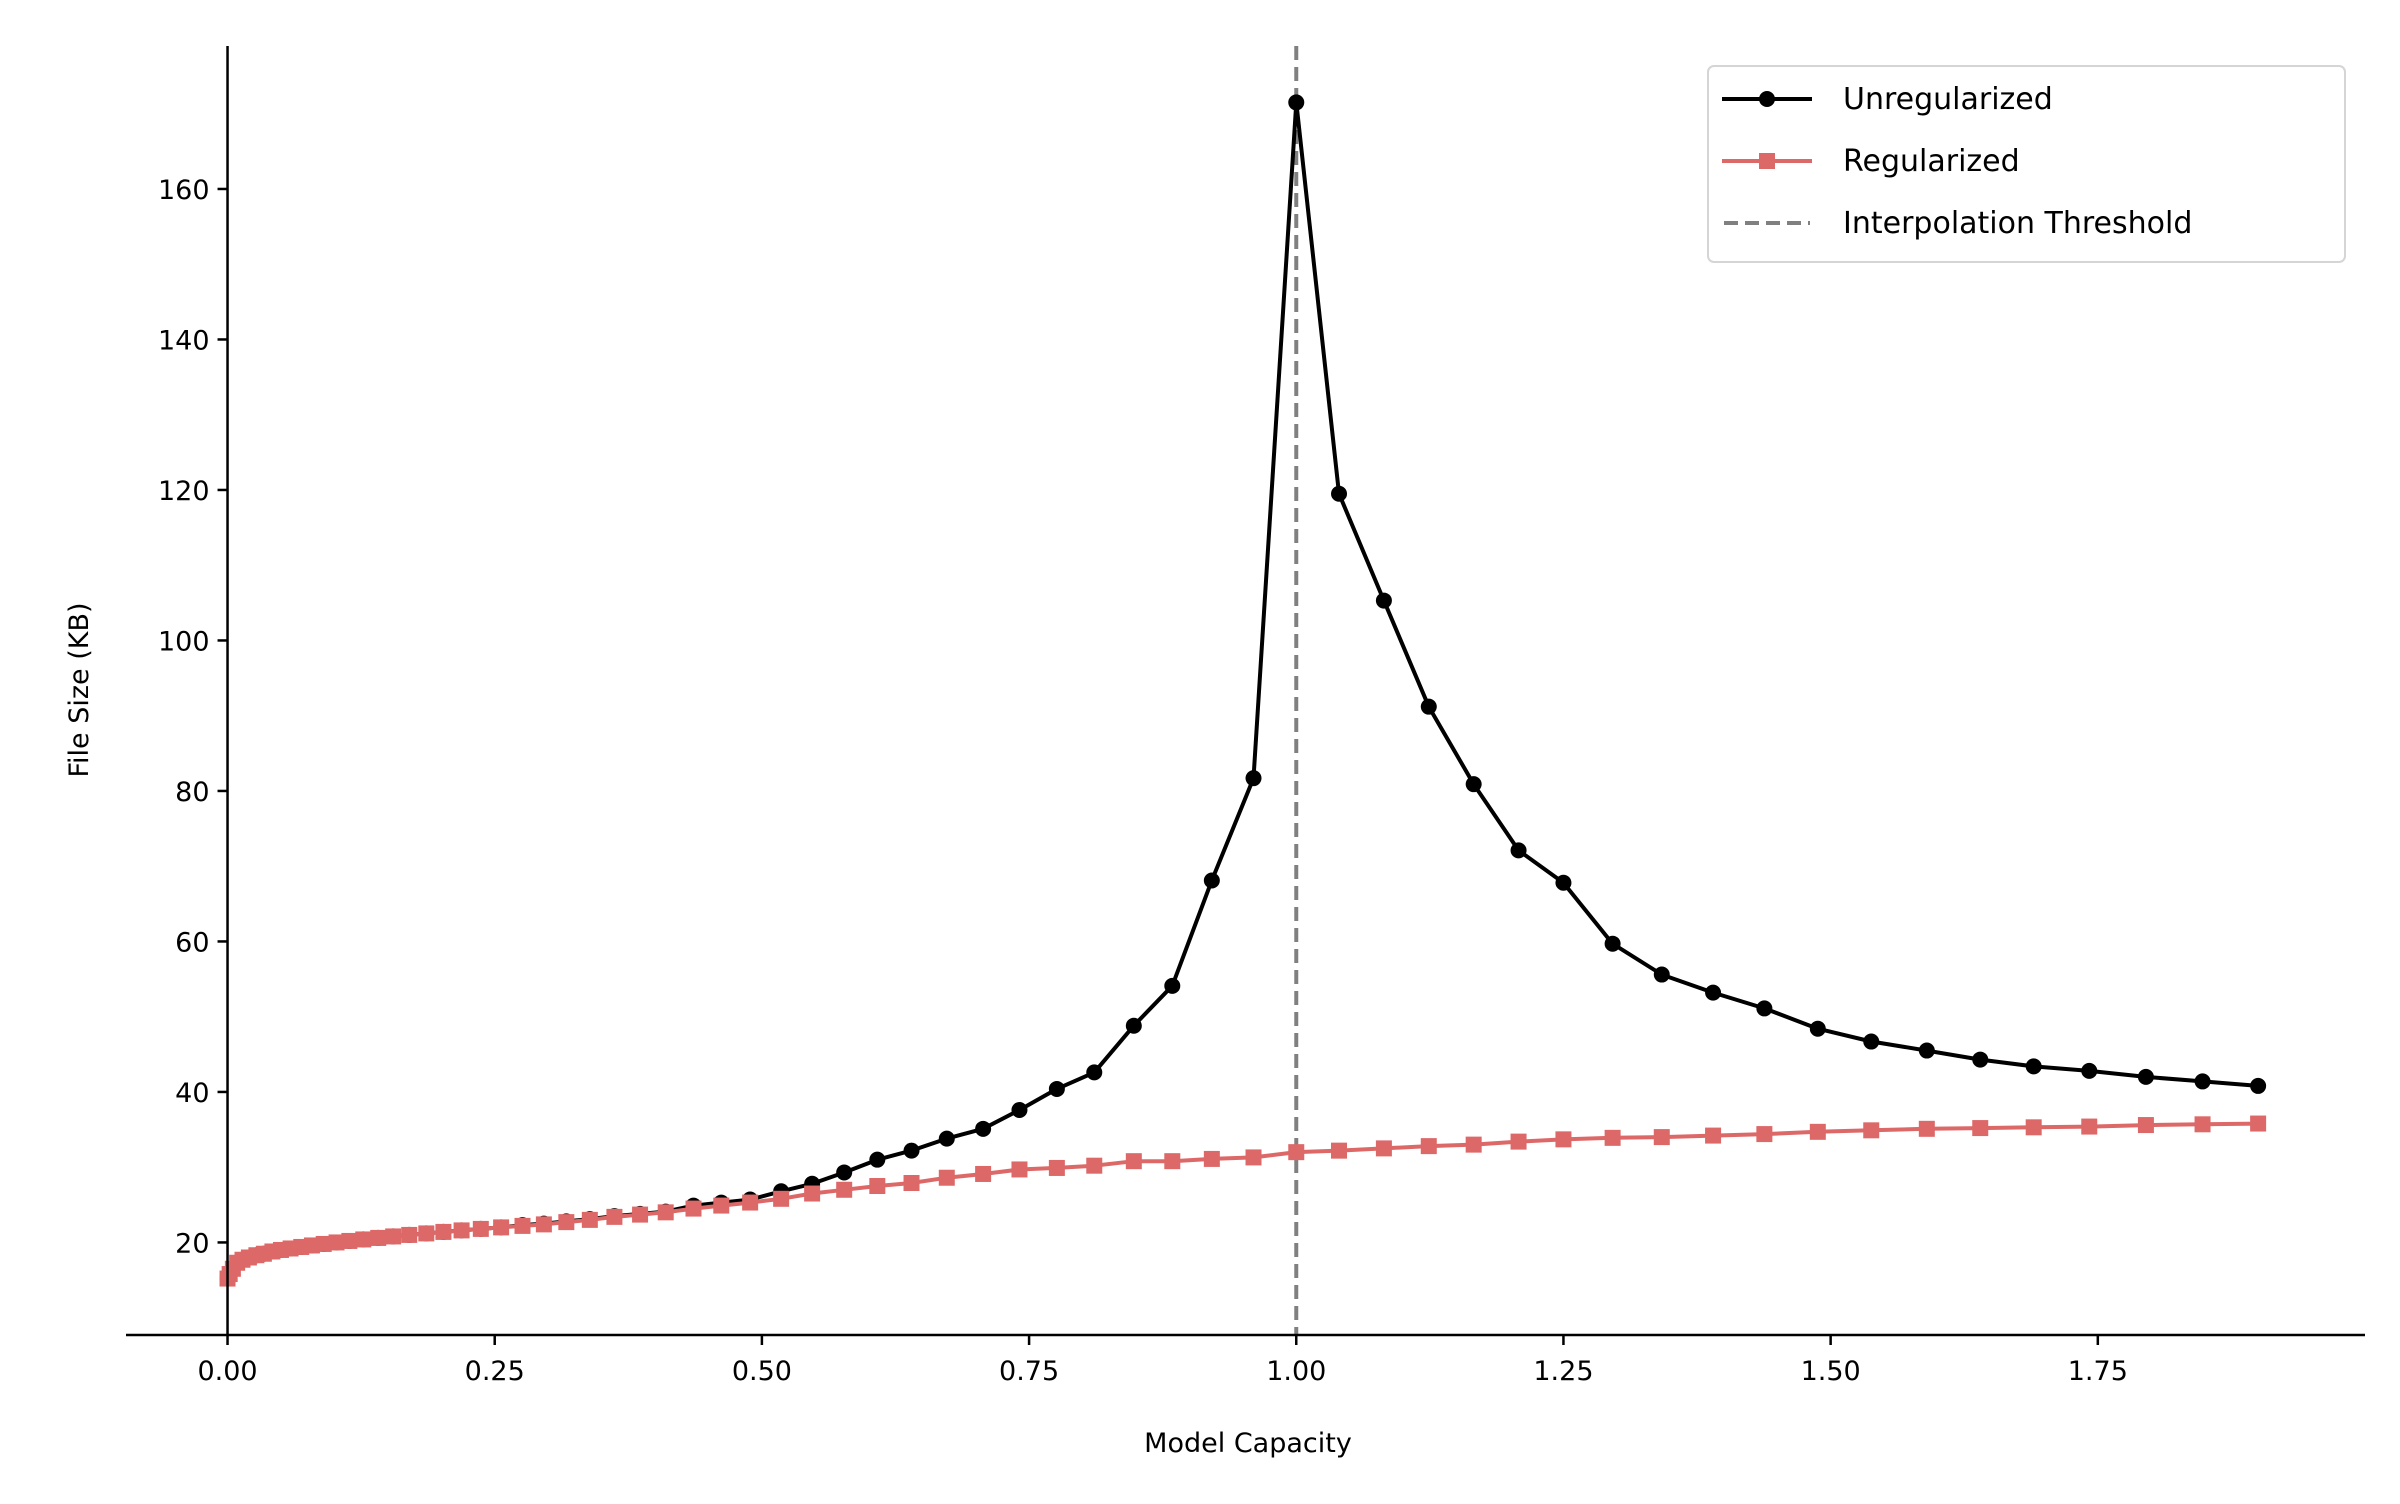 The height and width of the screenshot is (1504, 2400). I want to click on x-tick-label: 0.25, so click(495, 1371).